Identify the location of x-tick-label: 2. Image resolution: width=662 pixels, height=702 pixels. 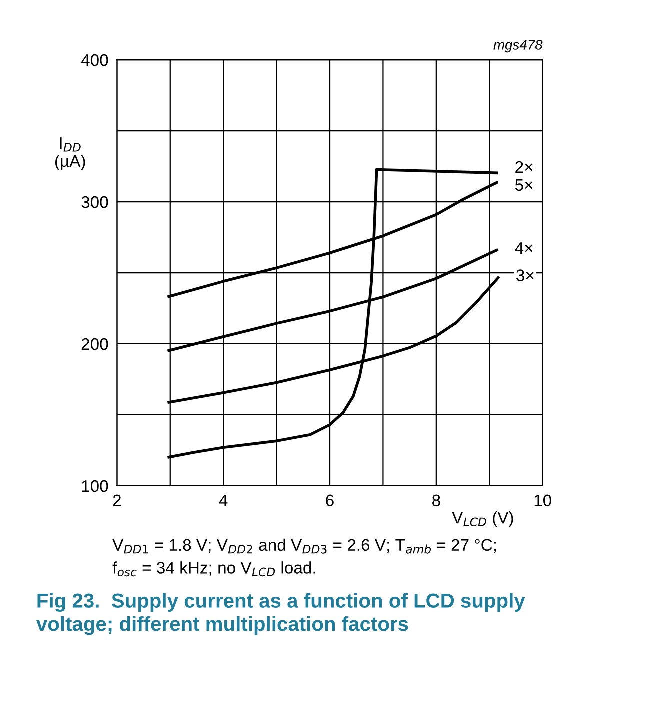
(117, 500).